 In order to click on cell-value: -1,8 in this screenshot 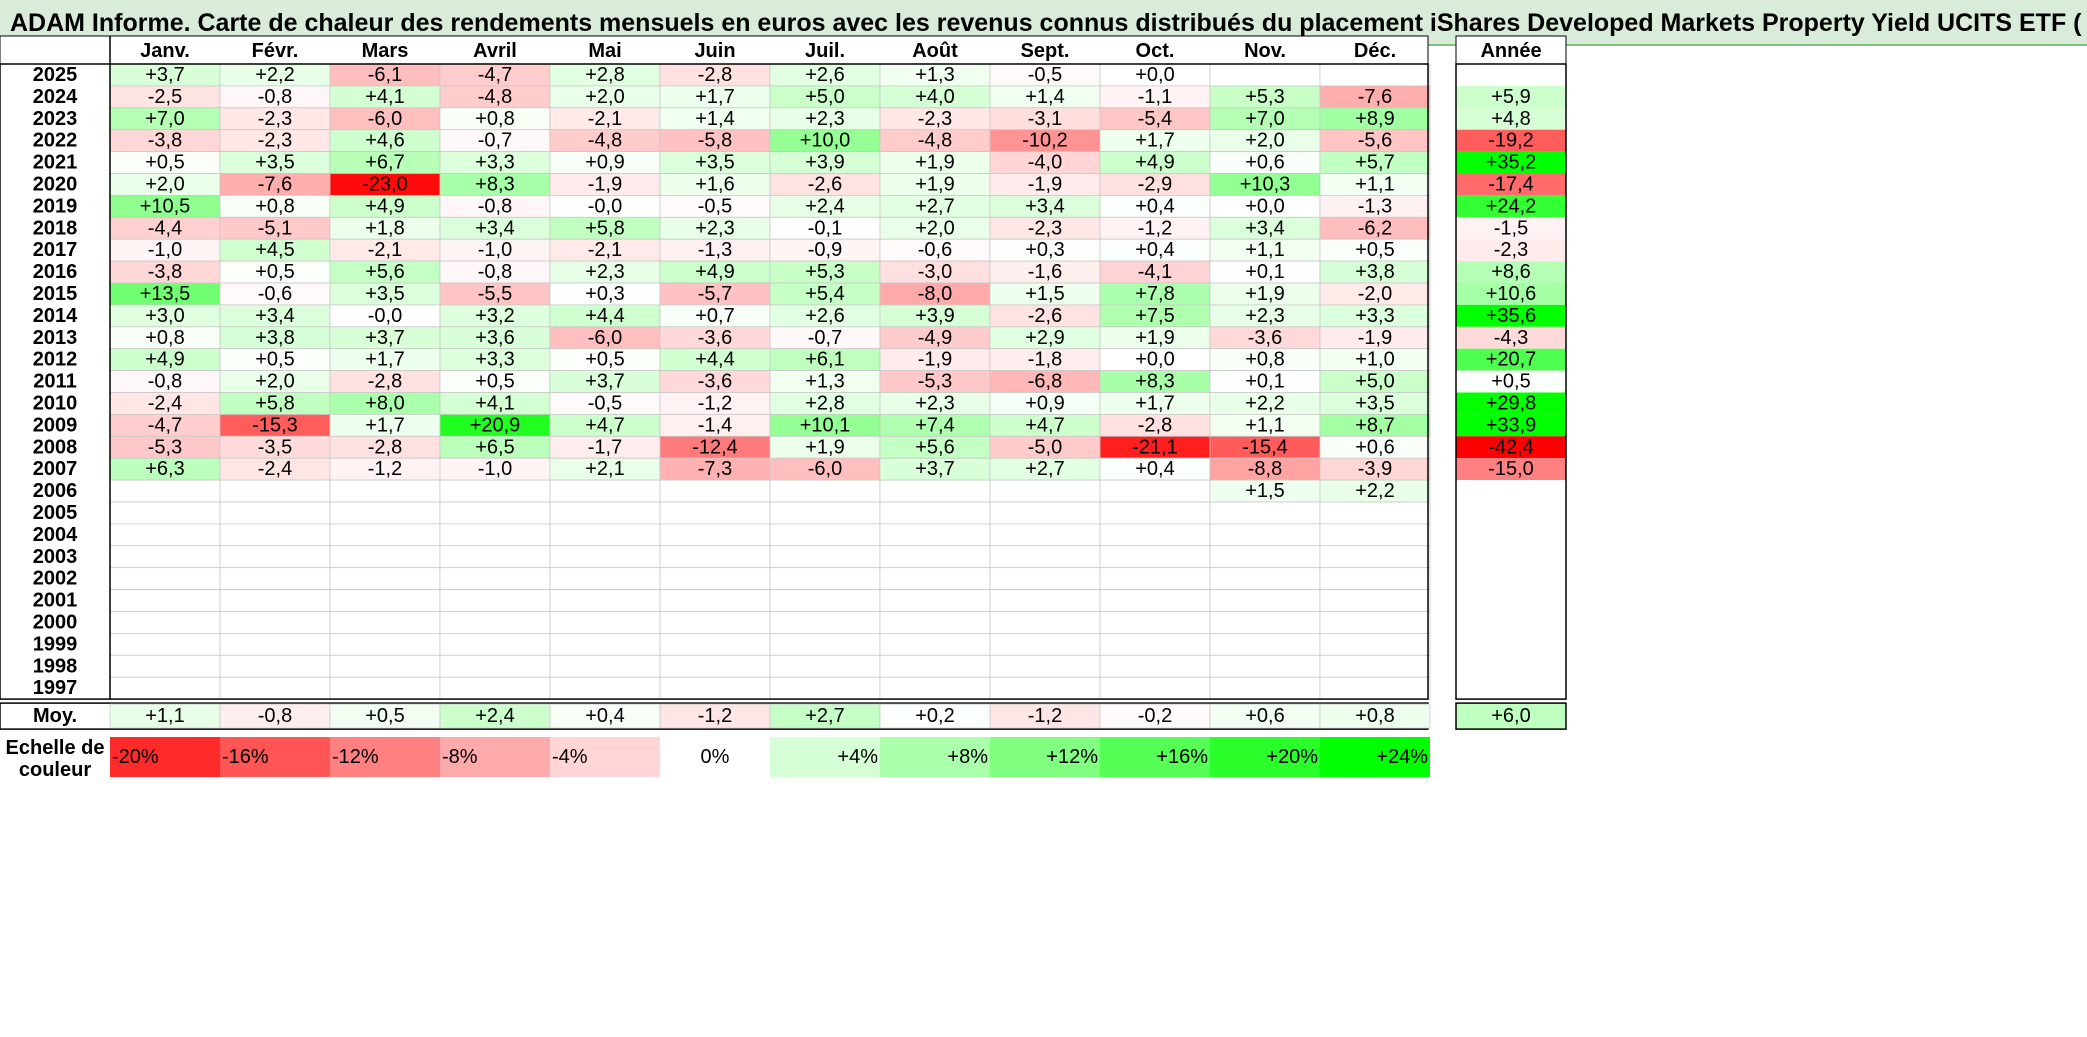, I will do `click(1045, 360)`.